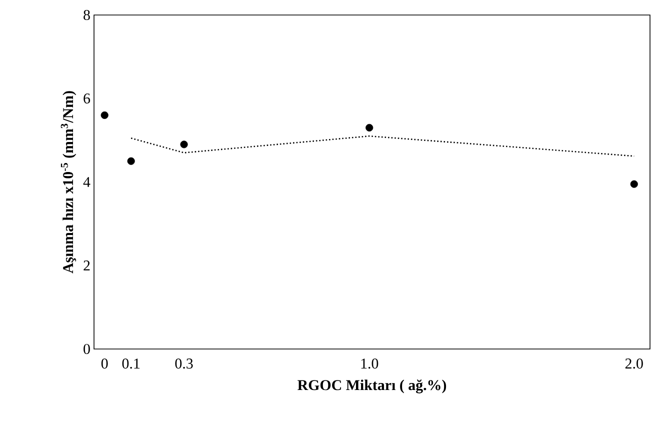 The height and width of the screenshot is (434, 652). I want to click on y-tick-label: 4, so click(86, 182).